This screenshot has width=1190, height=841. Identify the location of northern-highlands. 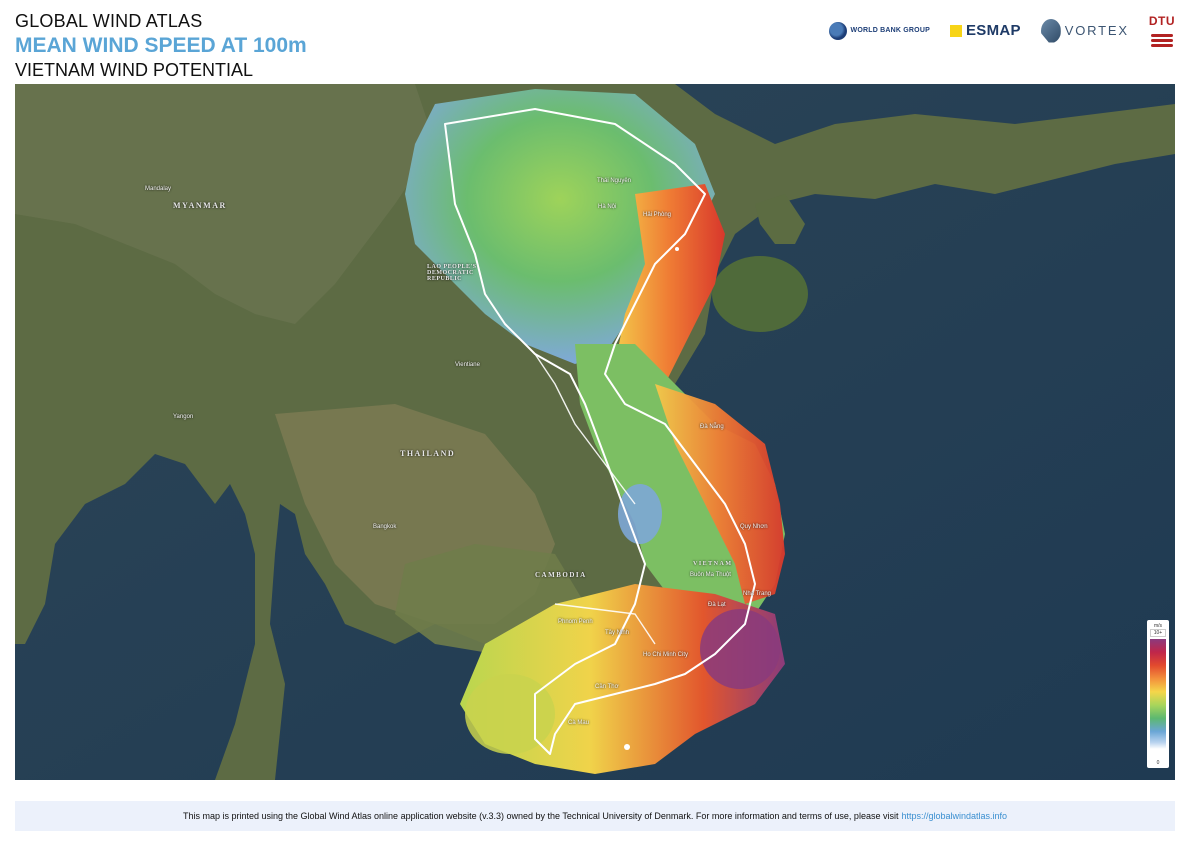
(225, 204).